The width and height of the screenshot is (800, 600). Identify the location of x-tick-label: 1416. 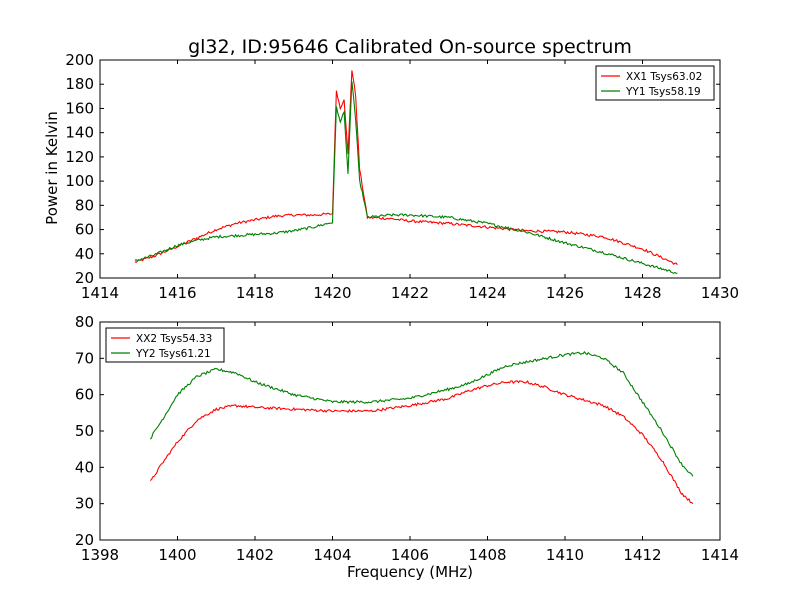
(177, 293).